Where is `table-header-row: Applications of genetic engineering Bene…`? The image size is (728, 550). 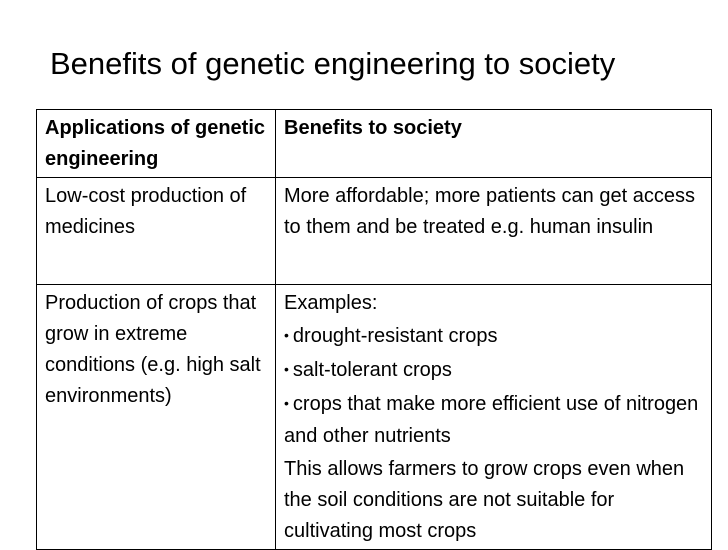
table-header-row: Applications of genetic engineering Bene… is located at coordinates (374, 143).